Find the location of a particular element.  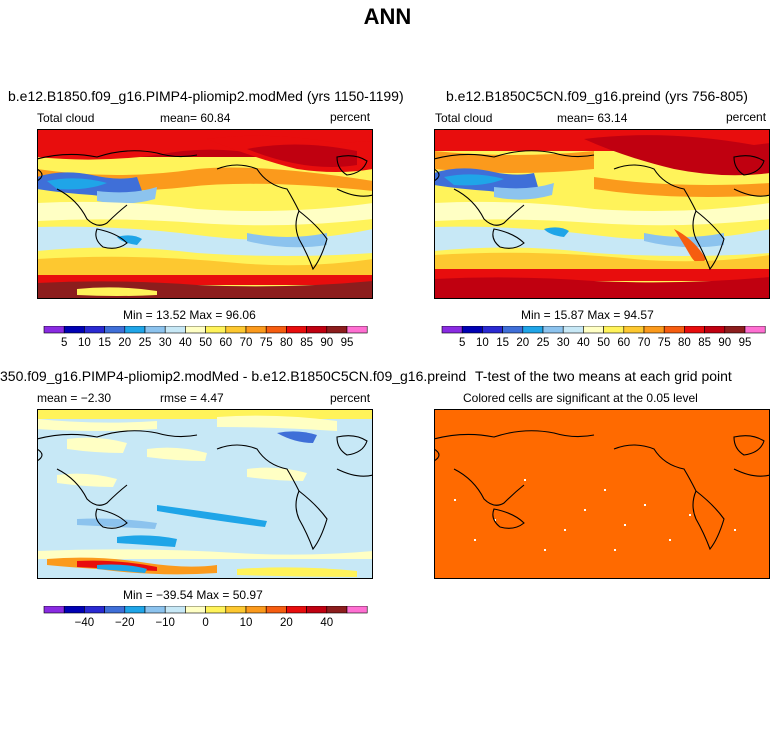

legend-tick-label: 5 is located at coordinates (64, 343).